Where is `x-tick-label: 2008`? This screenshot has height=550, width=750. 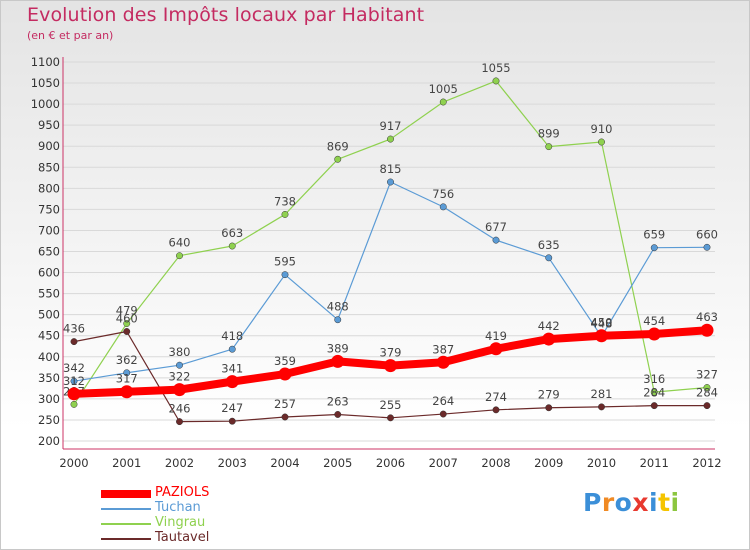 x-tick-label: 2008 is located at coordinates (495, 463).